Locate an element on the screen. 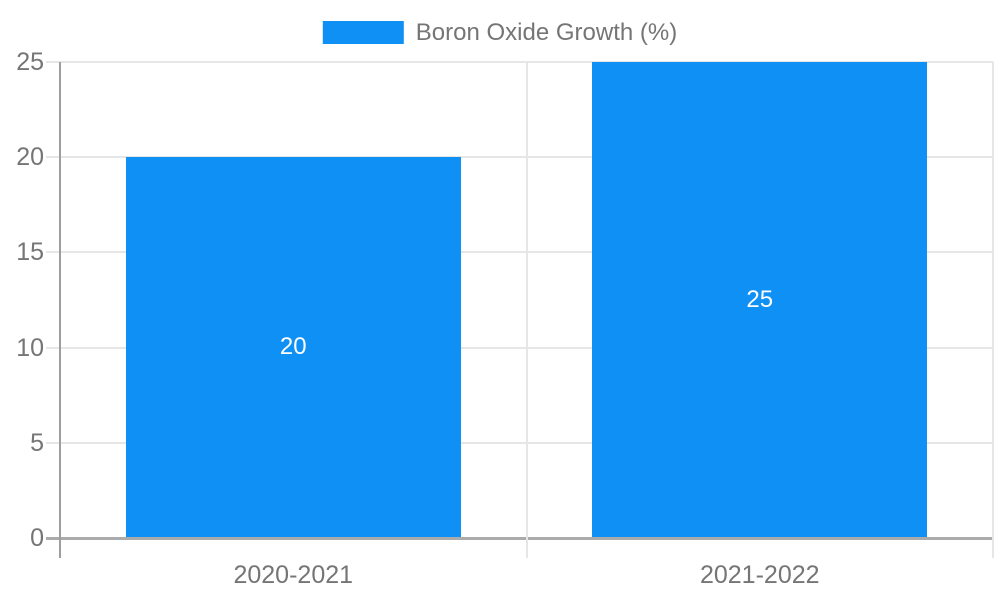 Image resolution: width=1000 pixels, height=600 pixels. y-tick-label: 0 is located at coordinates (37, 538).